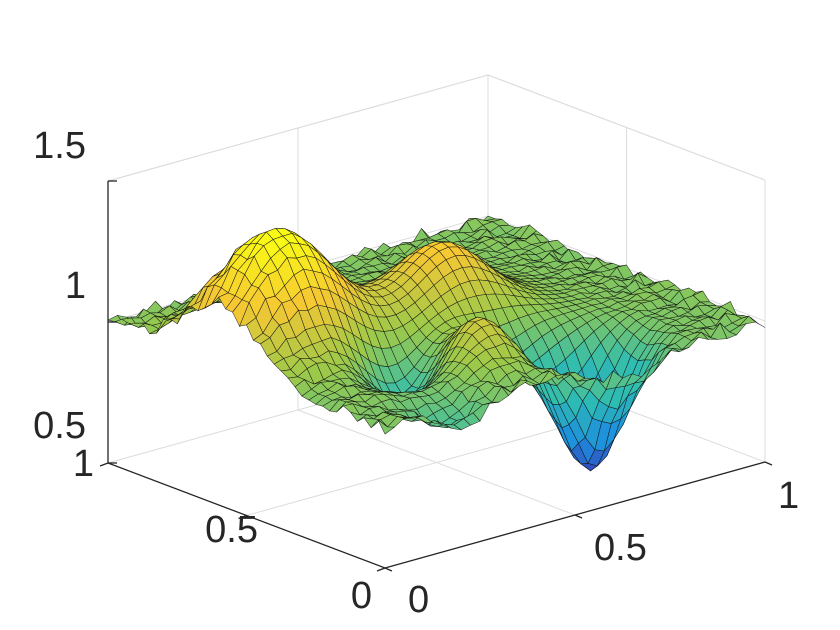 Image resolution: width=840 pixels, height=630 pixels. Describe the element at coordinates (620, 548) in the screenshot. I see `x-tick-label-1: 0.5` at that location.